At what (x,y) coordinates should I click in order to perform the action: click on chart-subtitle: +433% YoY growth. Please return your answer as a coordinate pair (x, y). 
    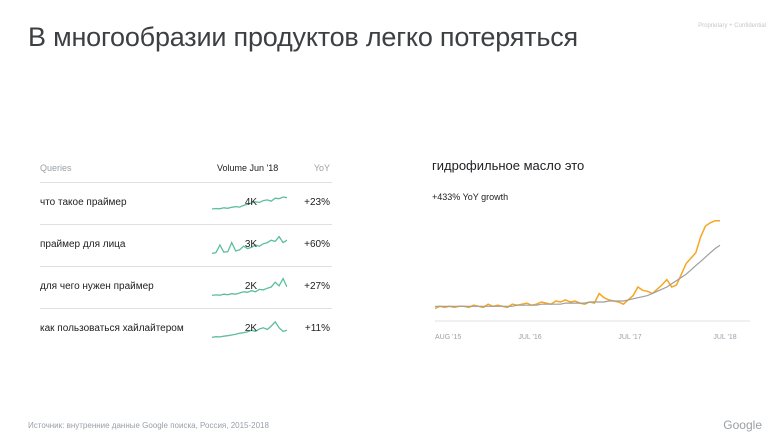
    Looking at the image, I should click on (470, 197).